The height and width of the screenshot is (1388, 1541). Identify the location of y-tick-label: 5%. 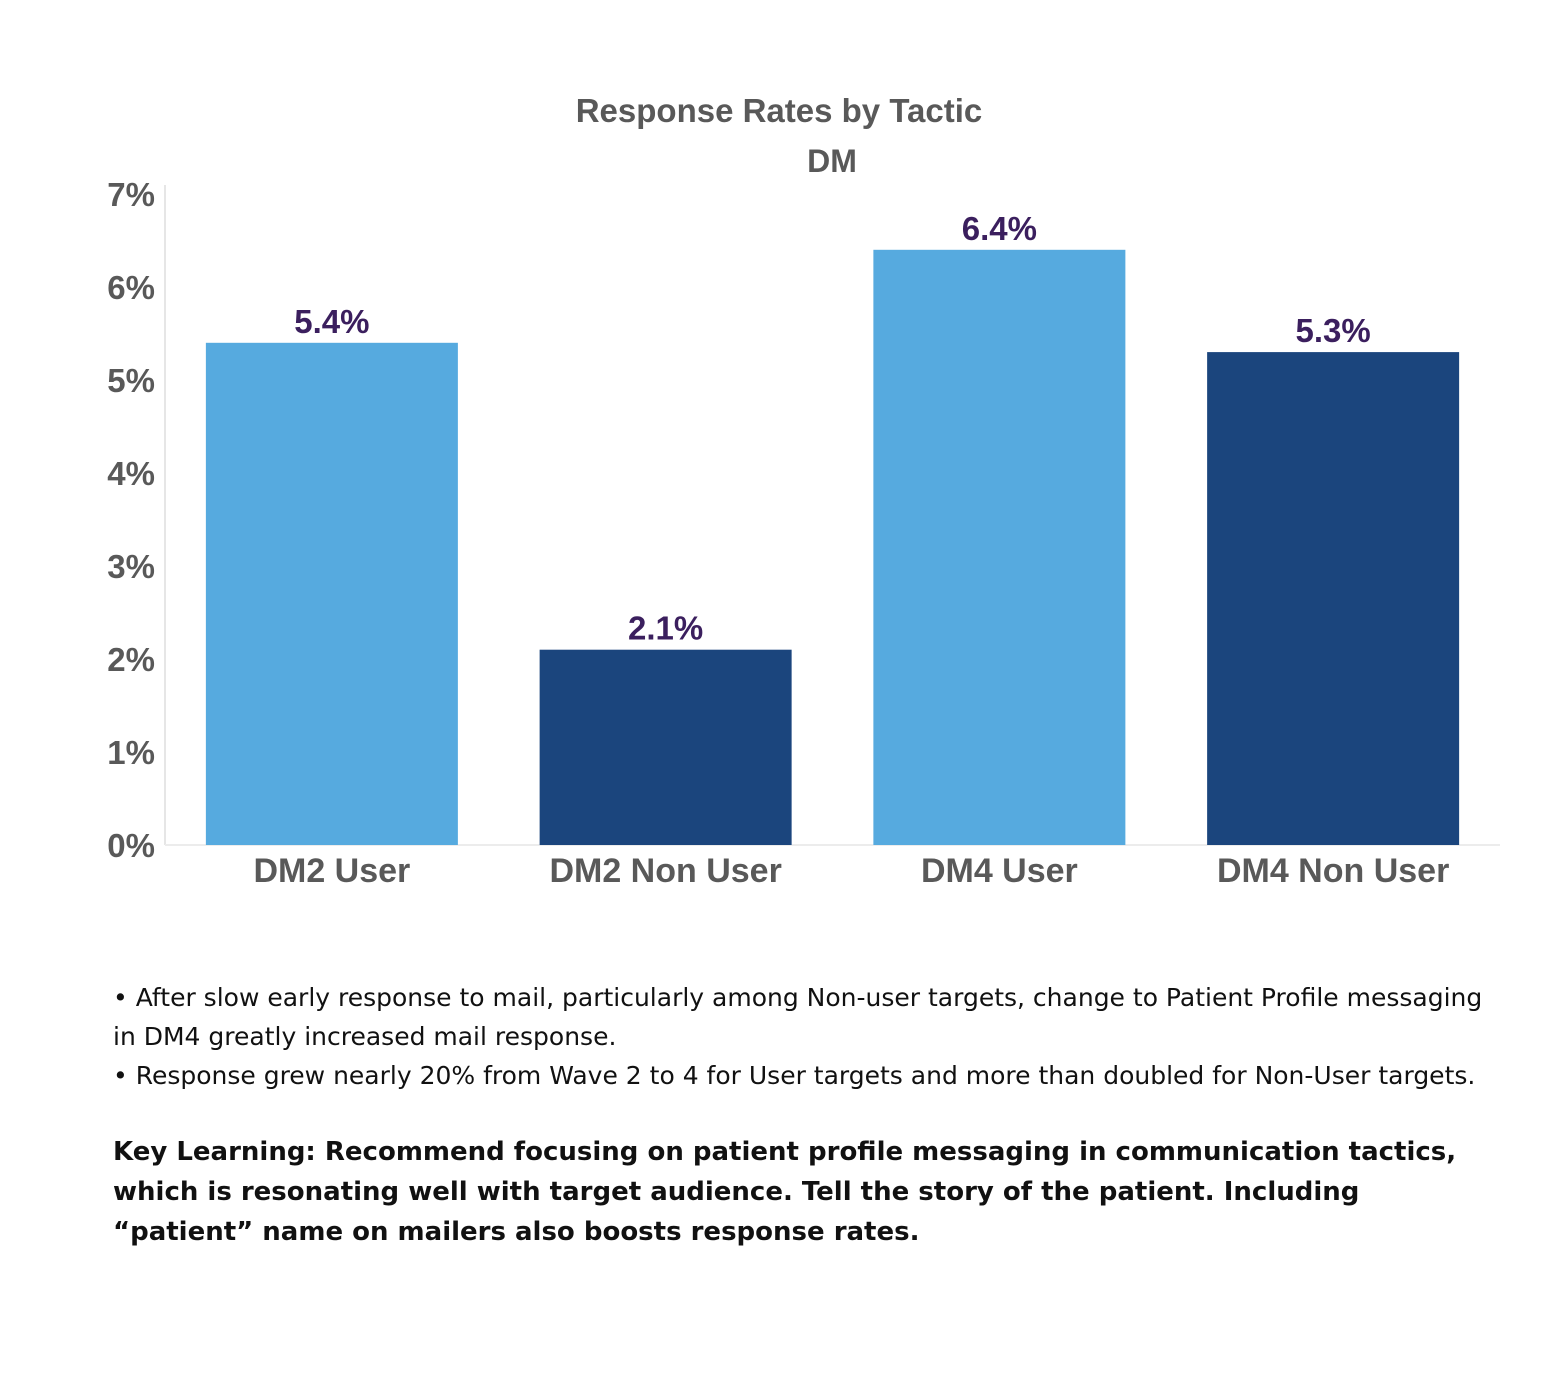
(131, 380).